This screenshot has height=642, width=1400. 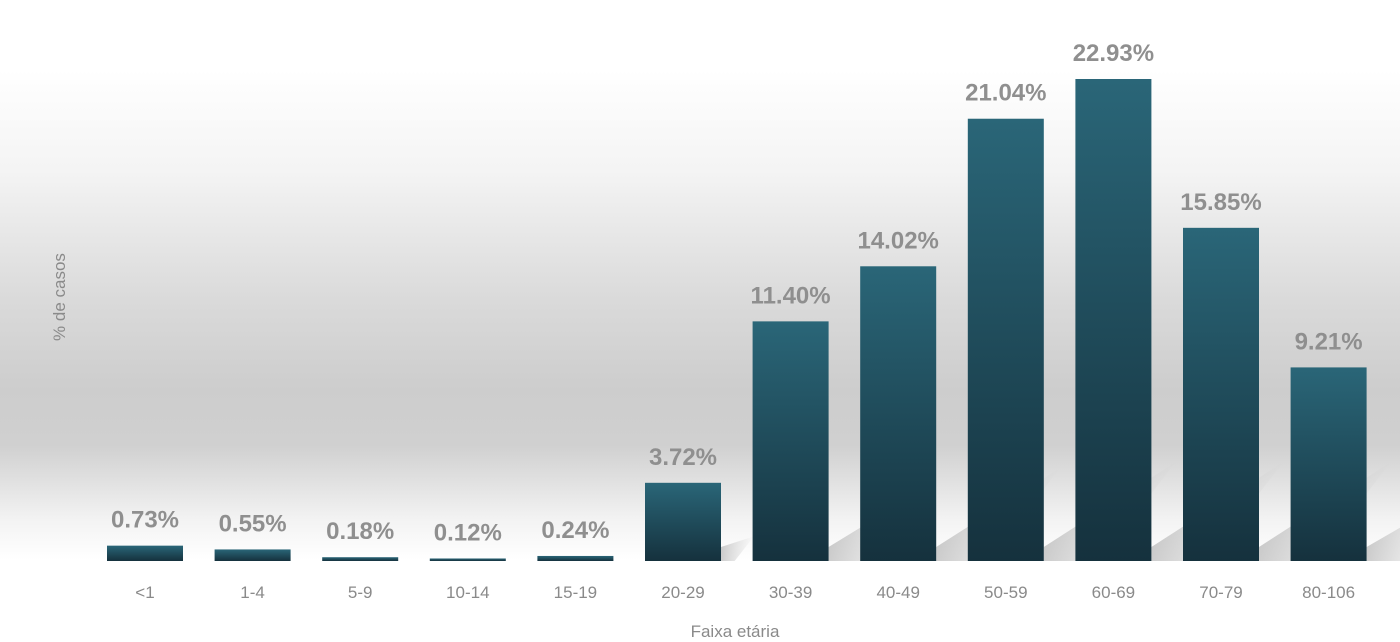 What do you see at coordinates (682, 592) in the screenshot?
I see `x-tick-label-20-29: 20-29` at bounding box center [682, 592].